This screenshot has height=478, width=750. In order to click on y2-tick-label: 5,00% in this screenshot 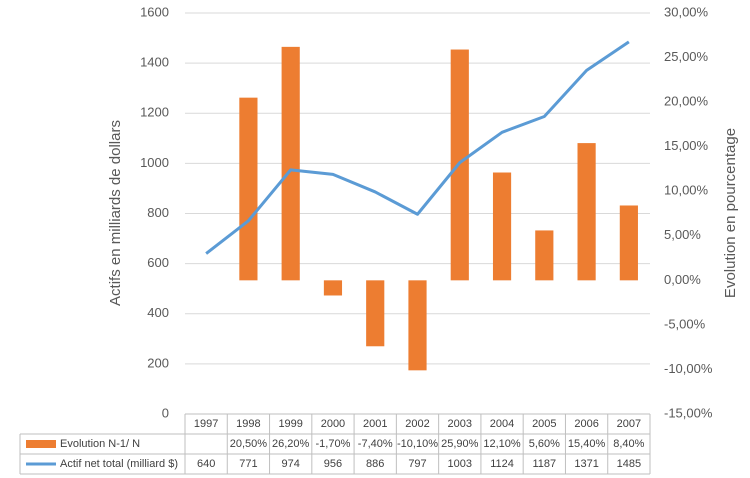, I will do `click(682, 234)`.